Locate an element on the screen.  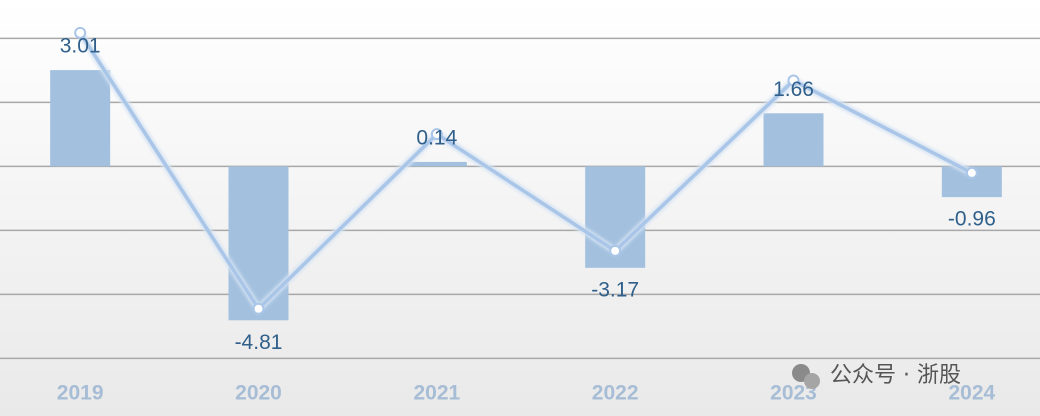
data-label: 0.14 is located at coordinates (436, 137).